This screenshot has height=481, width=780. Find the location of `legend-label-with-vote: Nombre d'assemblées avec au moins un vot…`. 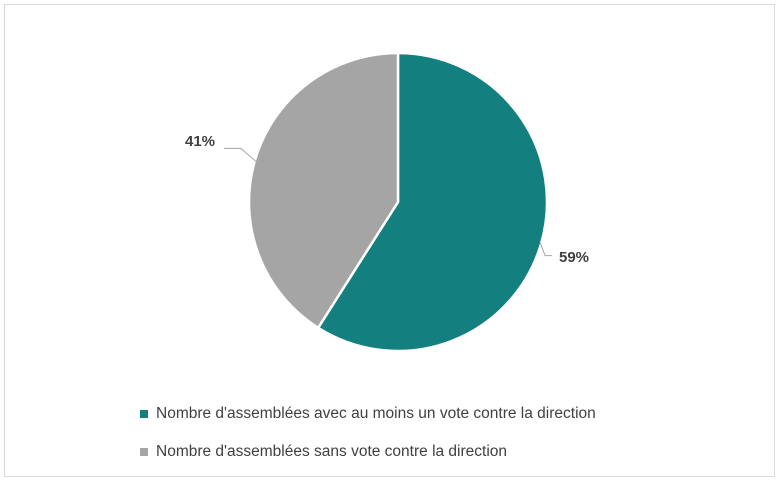

legend-label-with-vote: Nombre d'assemblées avec au moins un vot… is located at coordinates (376, 413).